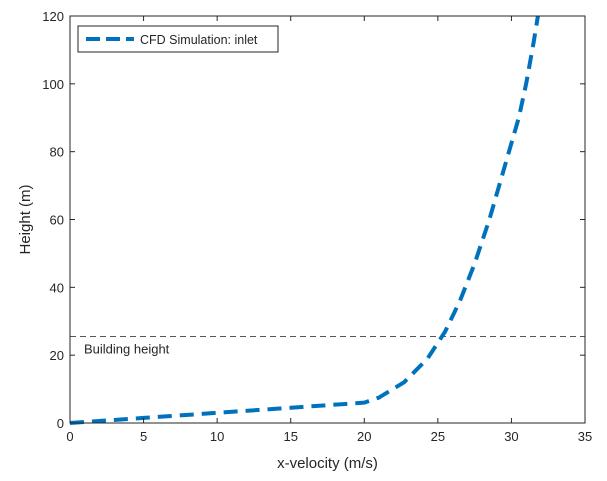 The width and height of the screenshot is (607, 481). What do you see at coordinates (290, 436) in the screenshot?
I see `x-tick-label: 15` at bounding box center [290, 436].